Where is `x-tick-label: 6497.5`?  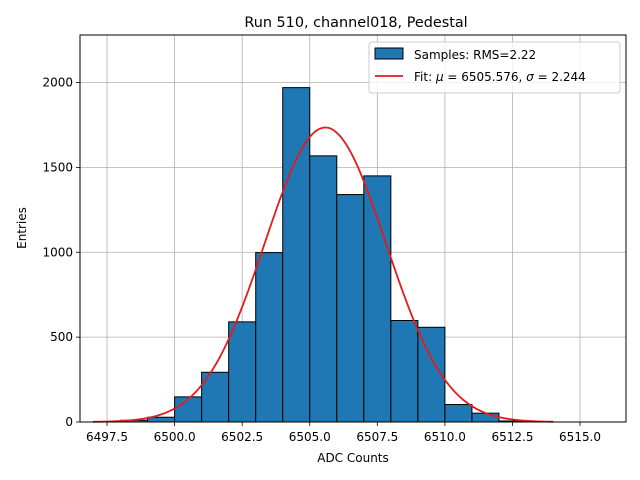
x-tick-label: 6497.5 is located at coordinates (107, 437).